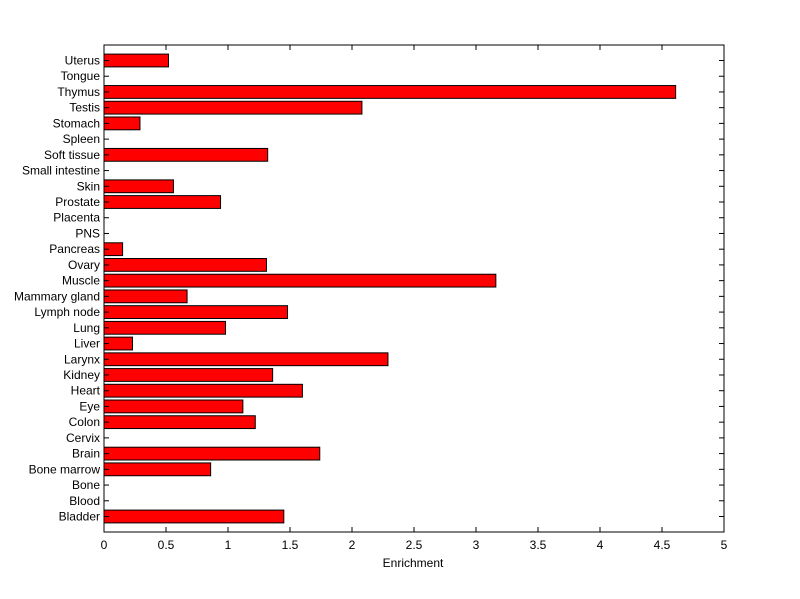 The image size is (800, 599). I want to click on y-tick-label: Mammary gland, so click(57, 296).